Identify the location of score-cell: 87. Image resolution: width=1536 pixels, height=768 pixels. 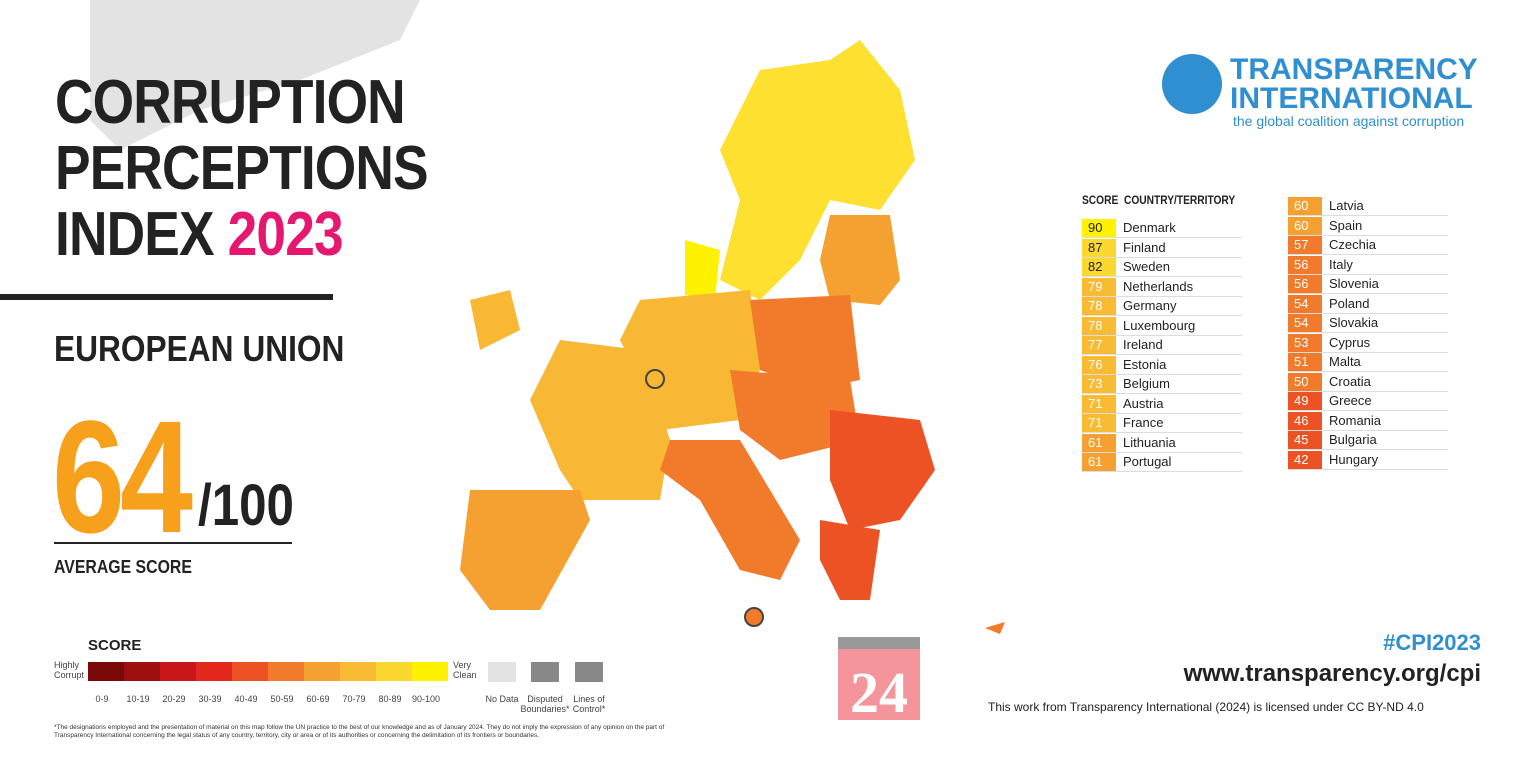
(1099, 247).